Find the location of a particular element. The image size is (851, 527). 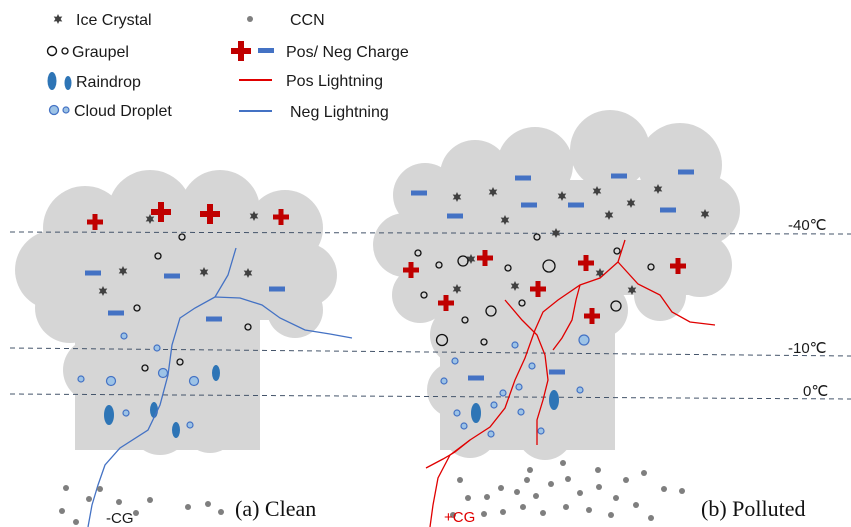

polluted-panel-caption: (b) Polluted is located at coordinates (753, 508).